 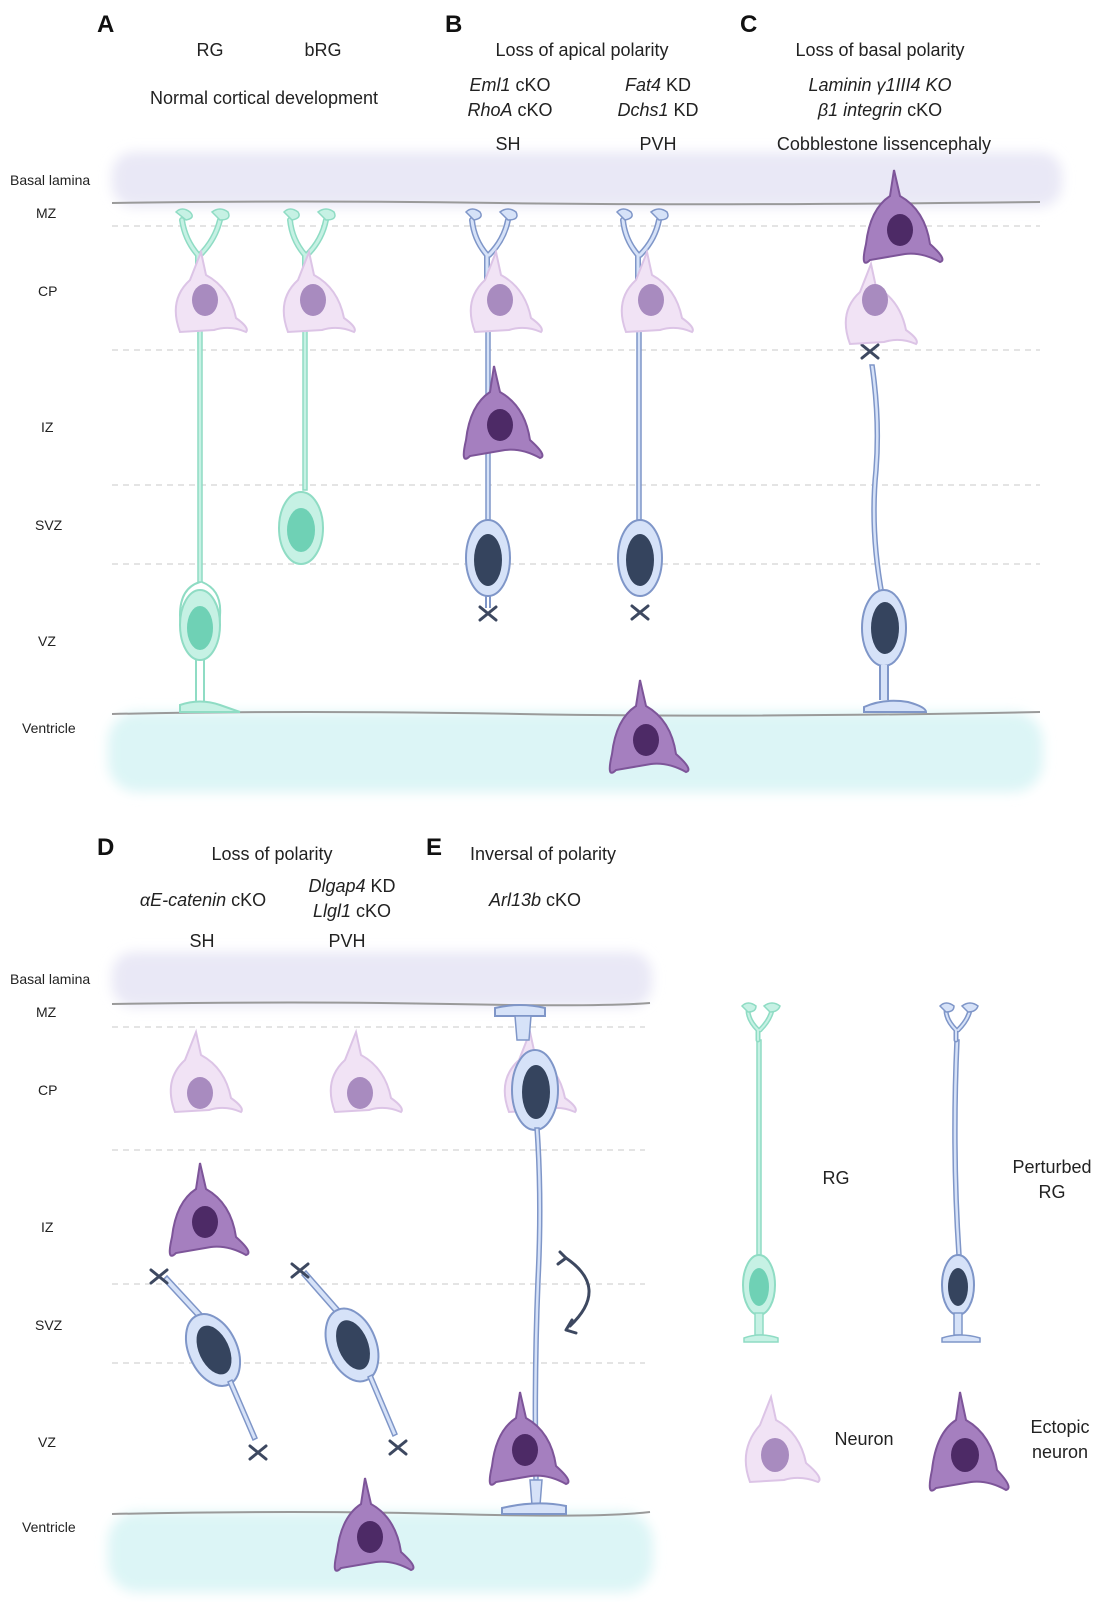 I want to click on panel-c-line2: β1 integrin cKO, so click(x=879, y=110).